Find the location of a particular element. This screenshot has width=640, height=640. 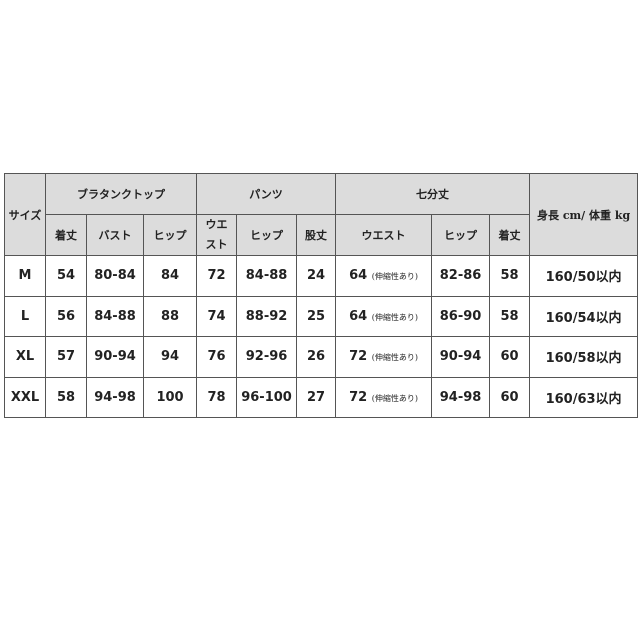

pants-cell: 84-88 is located at coordinates (267, 276).